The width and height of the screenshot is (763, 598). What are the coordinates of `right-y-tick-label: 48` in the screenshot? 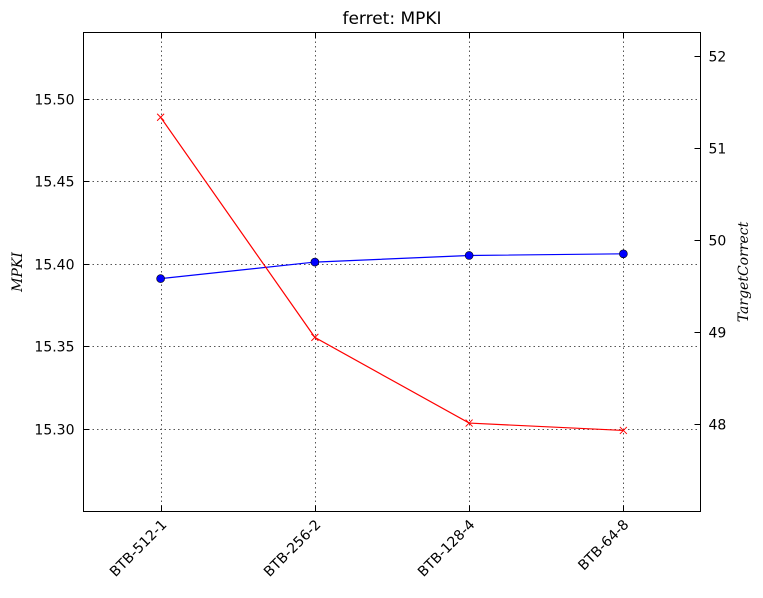 It's located at (718, 426).